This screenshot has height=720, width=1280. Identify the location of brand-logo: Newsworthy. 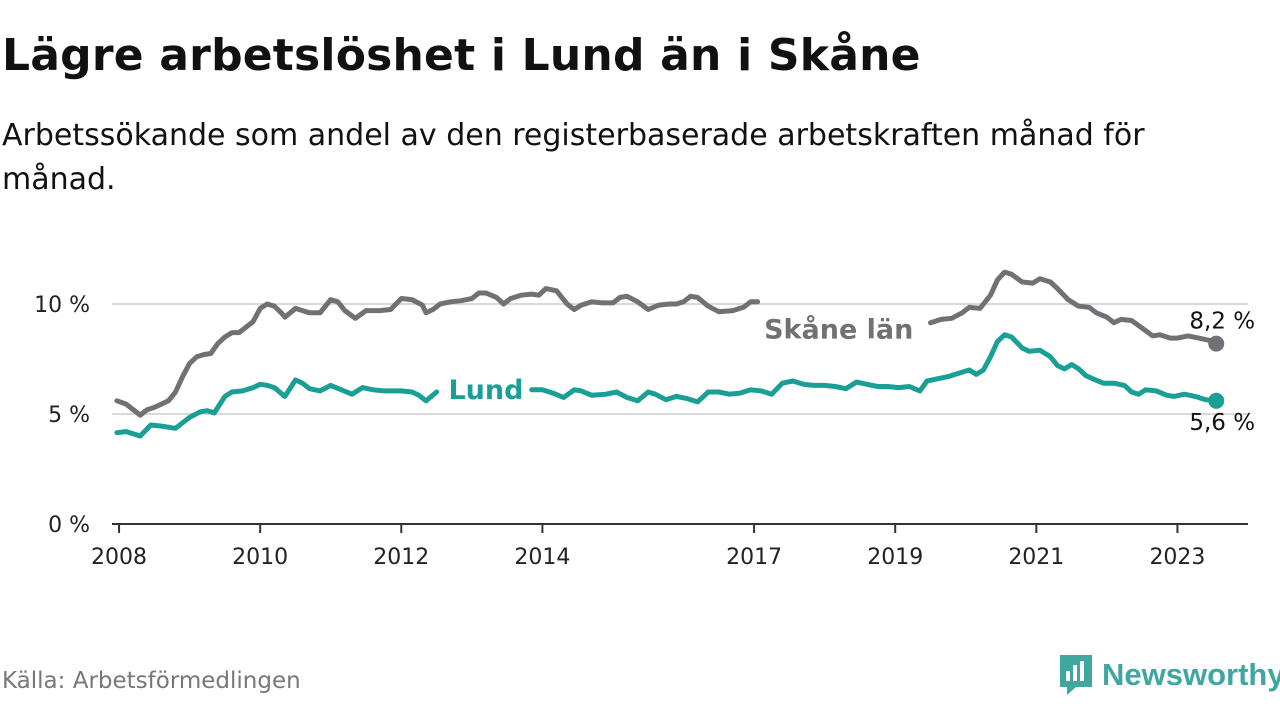
(1169, 675).